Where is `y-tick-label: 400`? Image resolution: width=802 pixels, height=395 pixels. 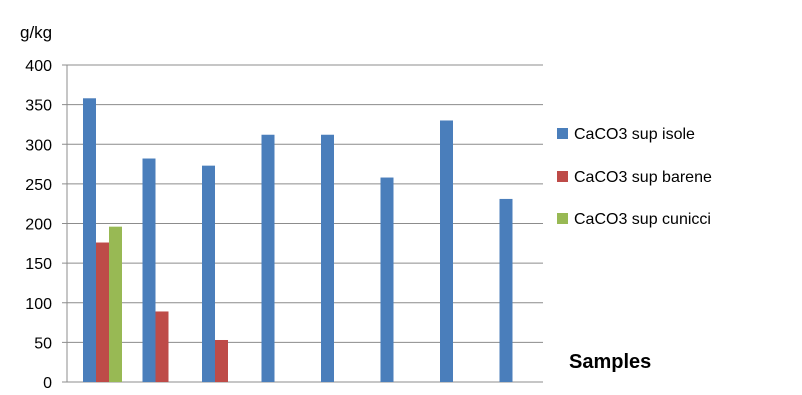
y-tick-label: 400 is located at coordinates (38, 66).